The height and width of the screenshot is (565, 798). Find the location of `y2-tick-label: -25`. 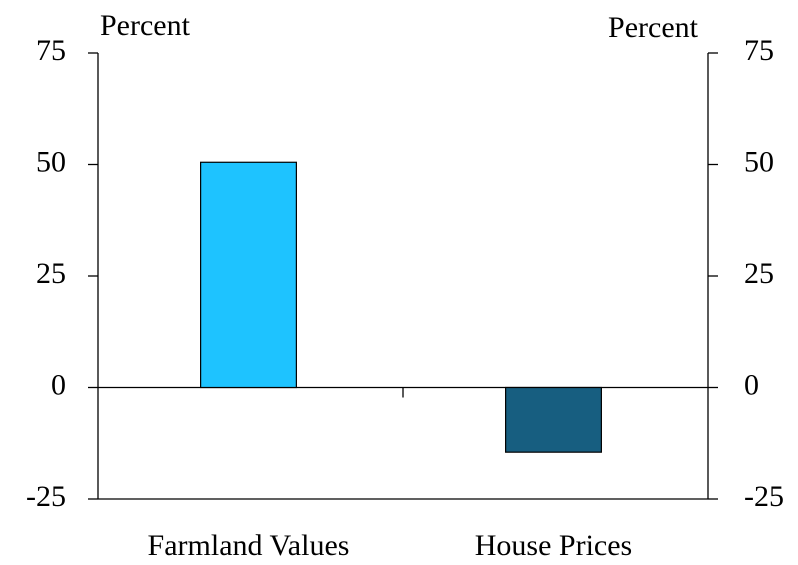

y2-tick-label: -25 is located at coordinates (764, 496).